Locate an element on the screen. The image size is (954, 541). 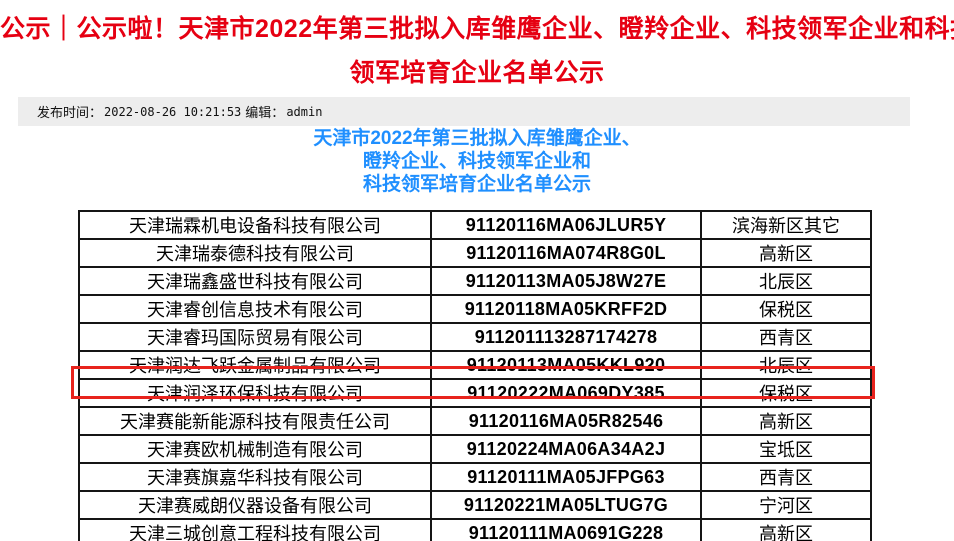
company-cell: 天津睿玛国际贸易有限公司 is located at coordinates (255, 337).